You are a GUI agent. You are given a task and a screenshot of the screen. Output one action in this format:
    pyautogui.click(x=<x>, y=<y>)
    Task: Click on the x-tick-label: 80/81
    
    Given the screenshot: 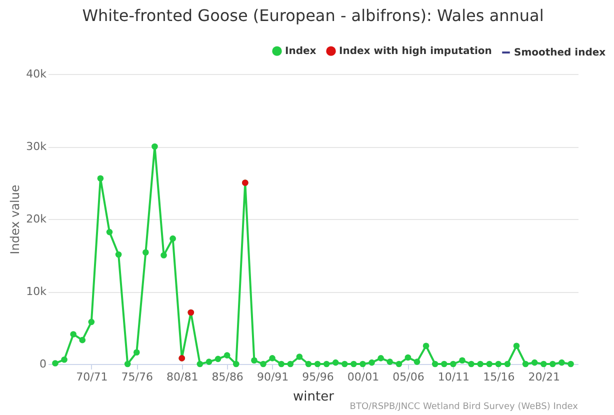 What is the action you would take?
    pyautogui.click(x=182, y=377)
    